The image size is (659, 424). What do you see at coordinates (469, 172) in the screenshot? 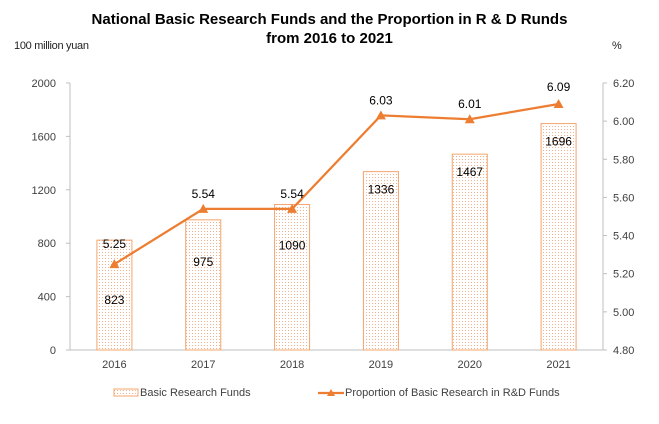
I see `bar-data-label: 1467` at bounding box center [469, 172].